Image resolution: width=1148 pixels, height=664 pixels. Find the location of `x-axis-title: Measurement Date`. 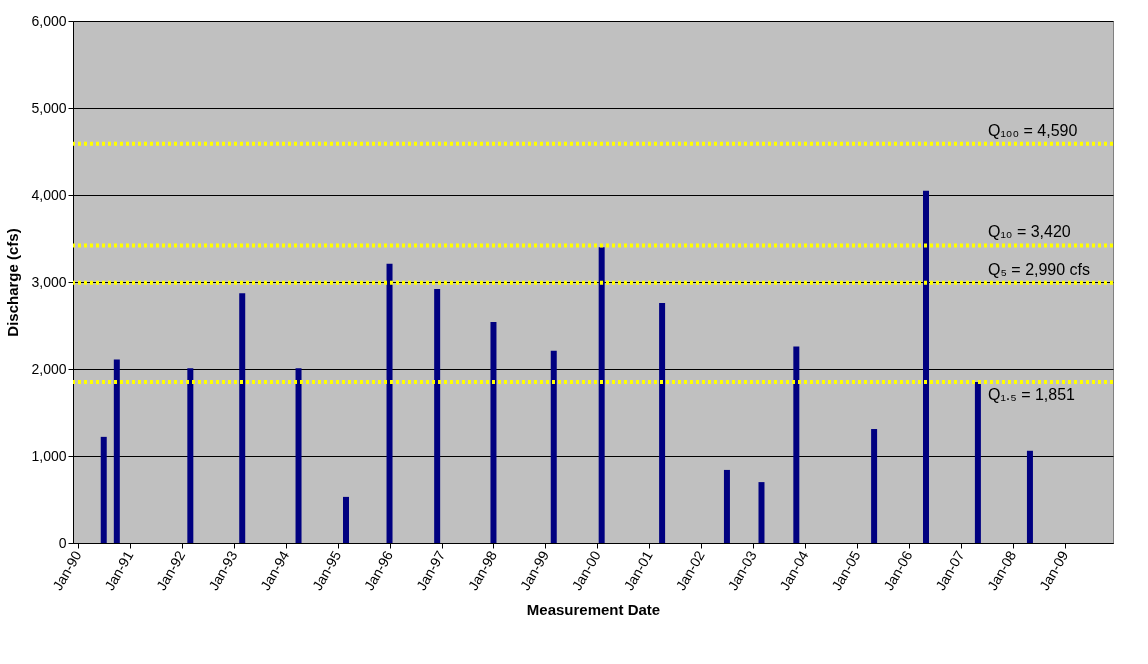

x-axis-title: Measurement Date is located at coordinates (593, 610).